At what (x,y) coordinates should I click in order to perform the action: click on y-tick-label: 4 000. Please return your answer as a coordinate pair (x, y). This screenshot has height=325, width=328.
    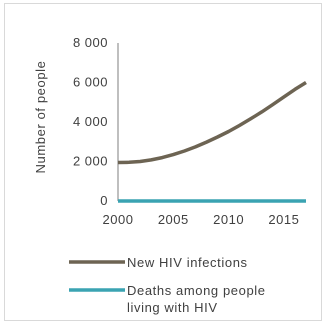
    Looking at the image, I should click on (90, 121).